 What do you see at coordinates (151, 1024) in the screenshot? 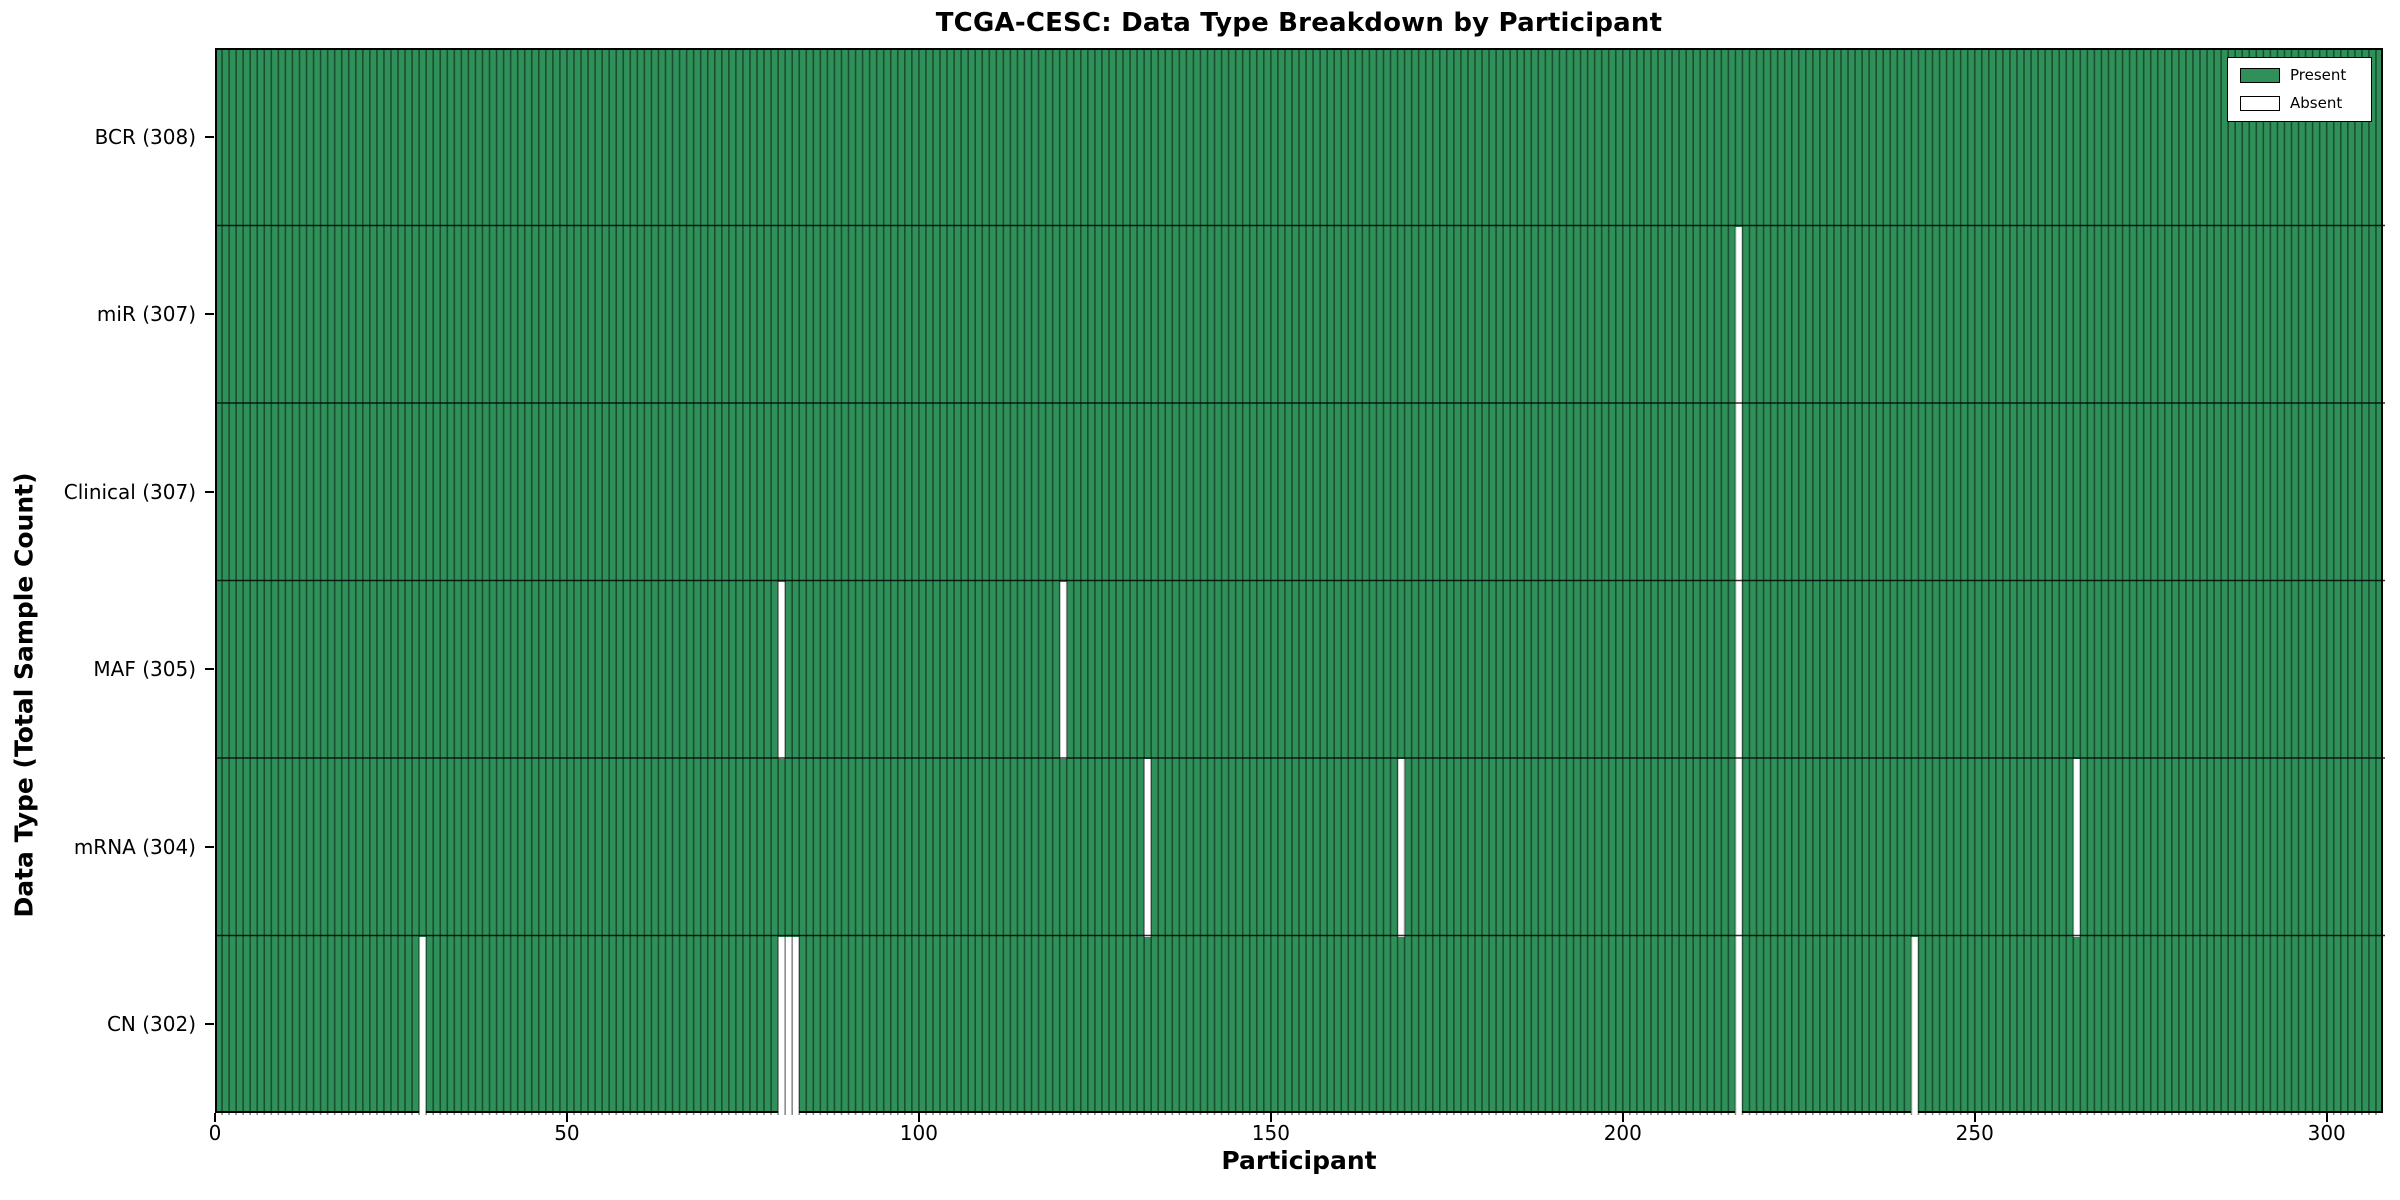
I see `ytick-label: CN (302)` at bounding box center [151, 1024].